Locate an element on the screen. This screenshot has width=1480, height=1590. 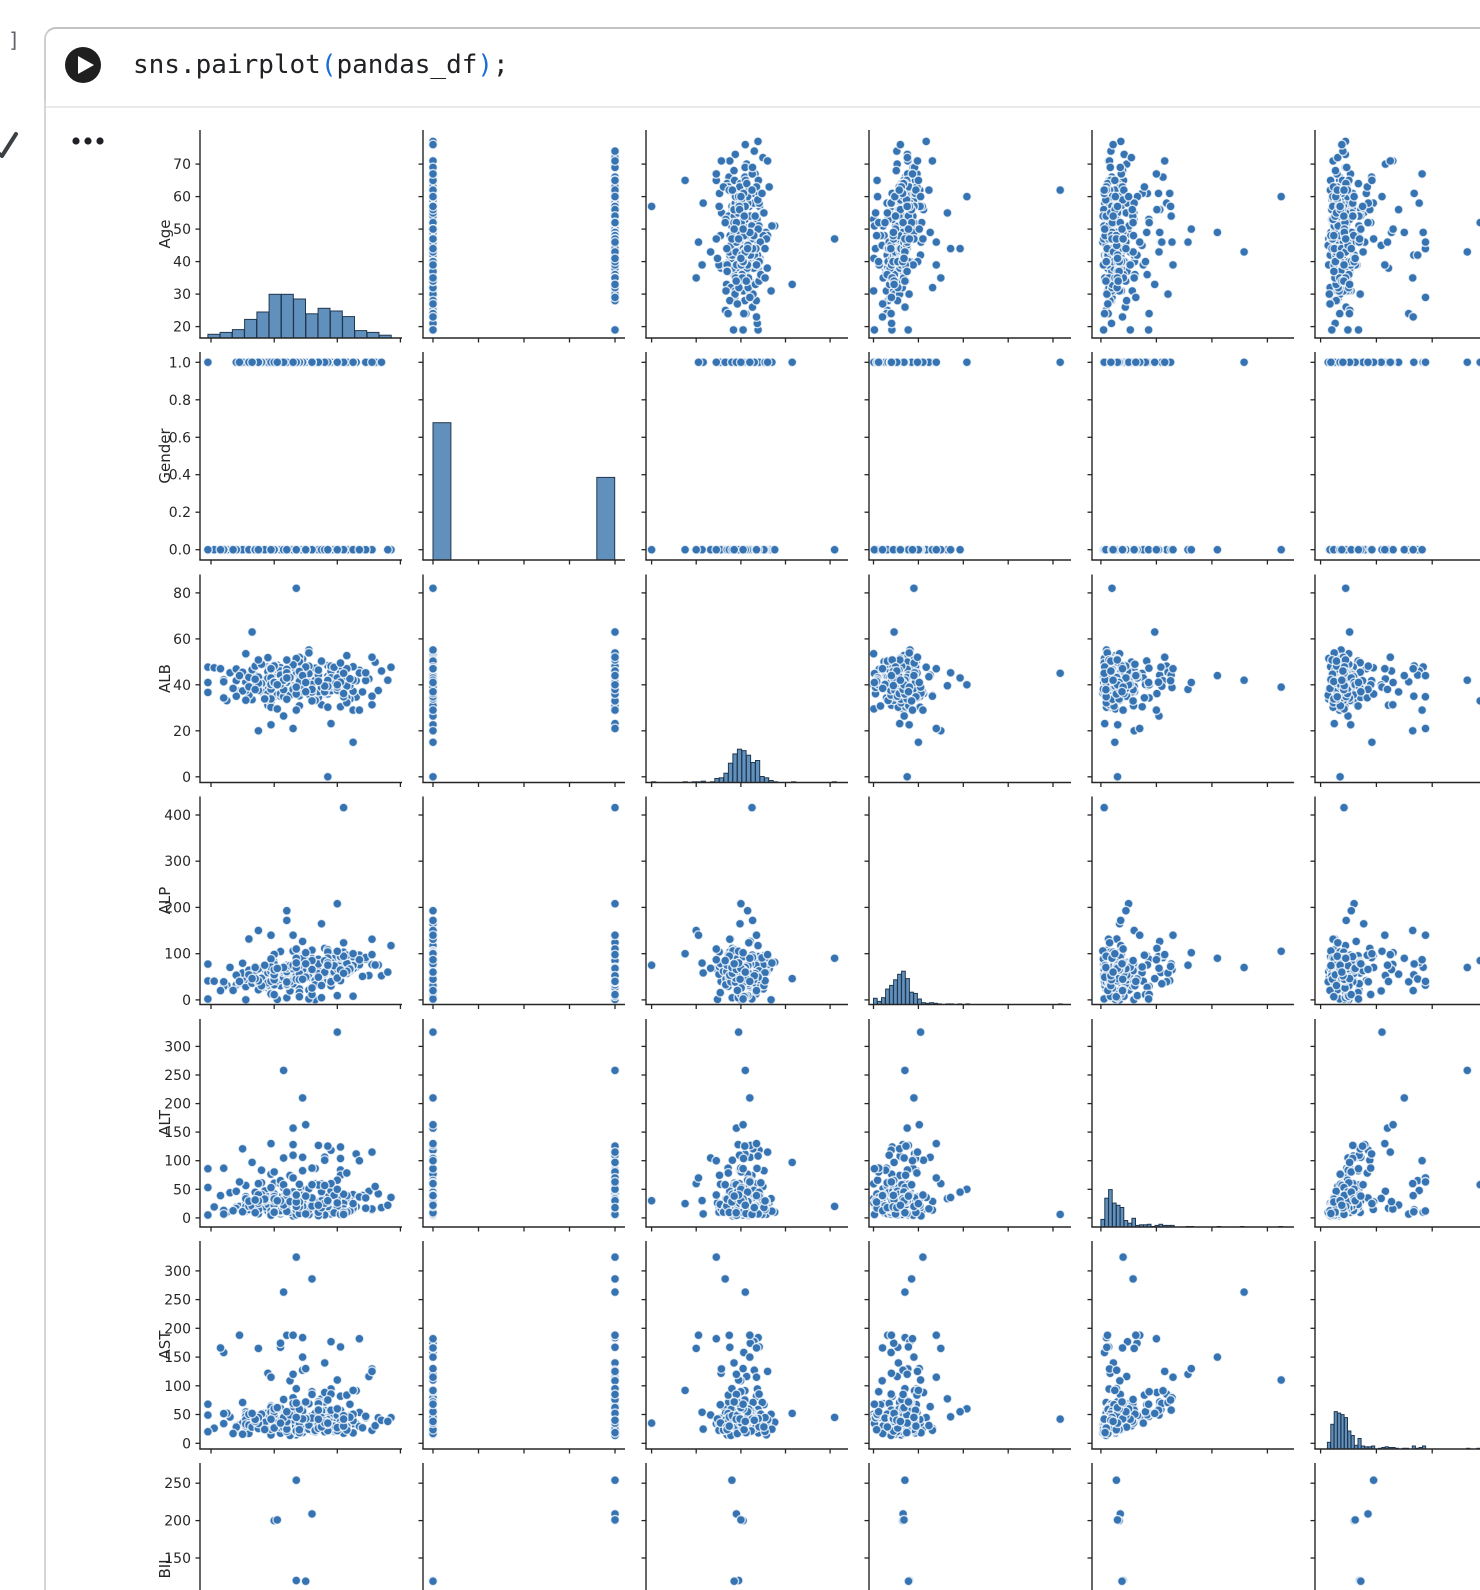
panel-ALB-vs-ALP is located at coordinates (744, 902).